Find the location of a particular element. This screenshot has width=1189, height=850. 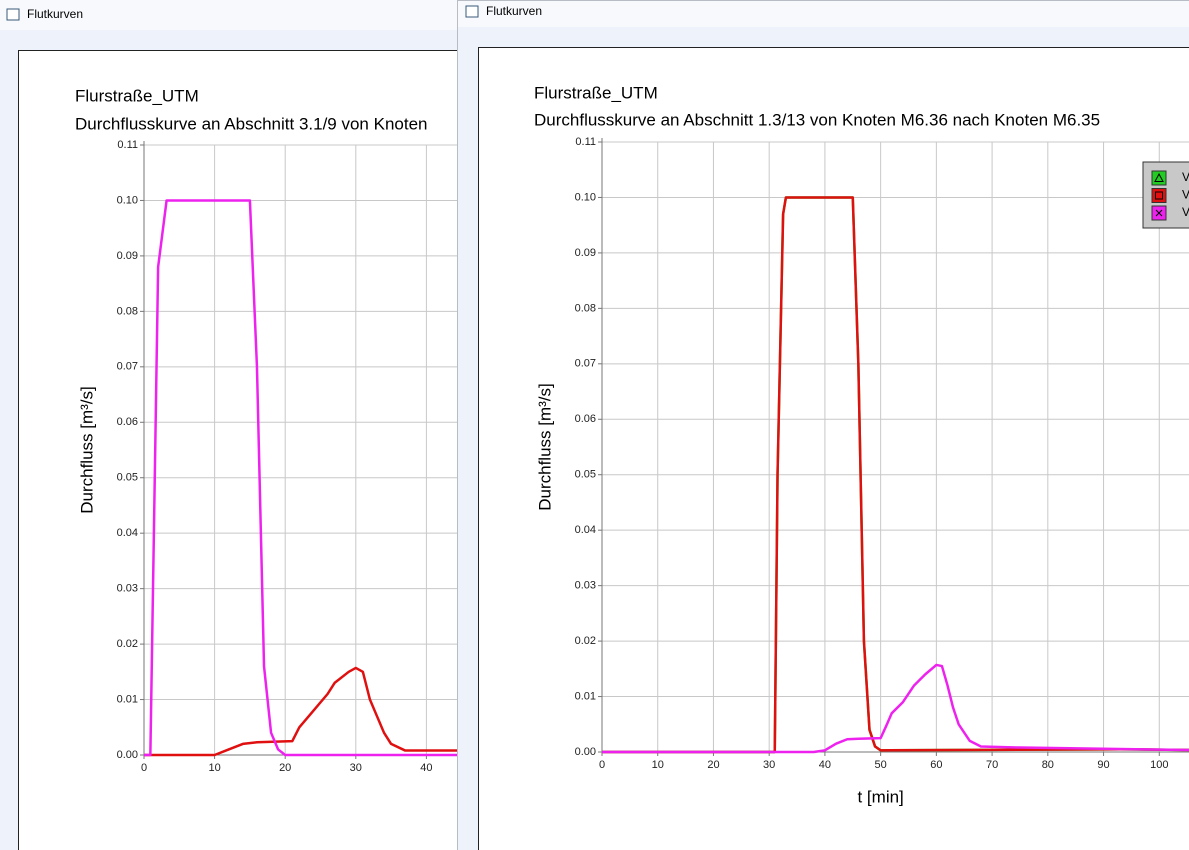

x-axis-label: t [min] is located at coordinates (880, 796).